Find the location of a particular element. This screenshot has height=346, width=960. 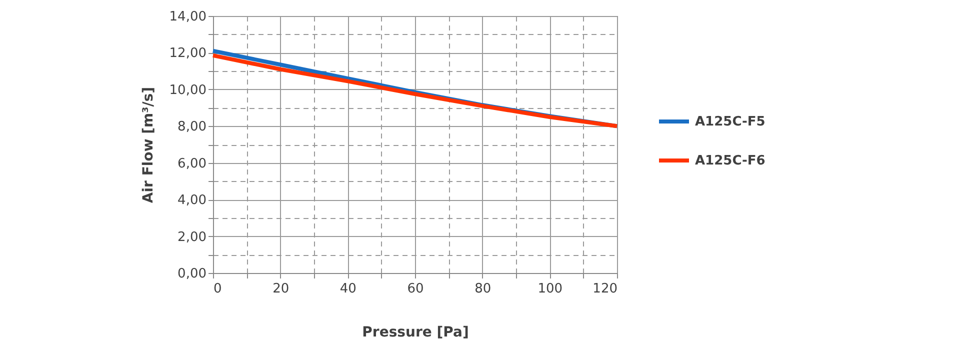

y-tick-label: 4,00 is located at coordinates (192, 200).